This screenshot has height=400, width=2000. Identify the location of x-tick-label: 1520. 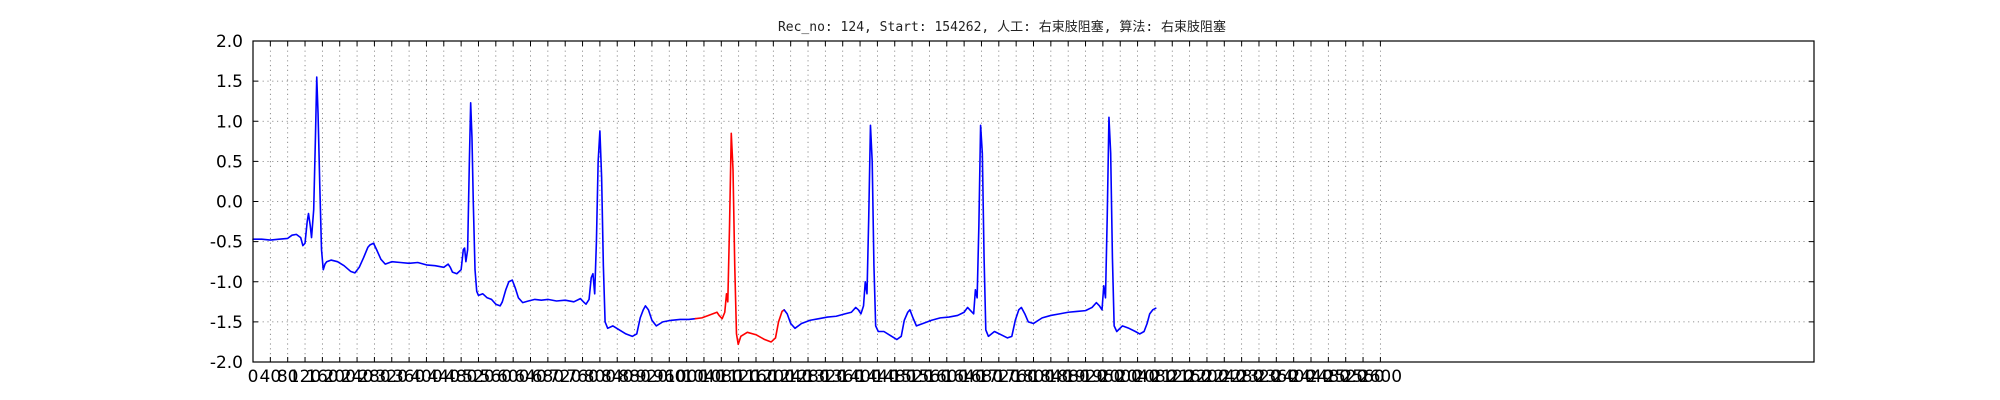
(911, 377).